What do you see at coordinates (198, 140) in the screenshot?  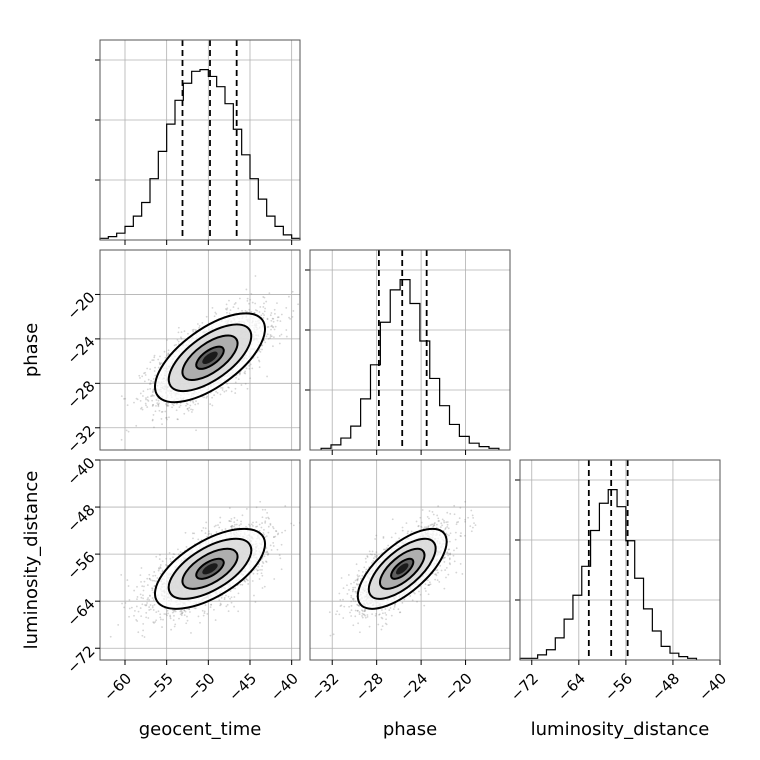 I see `hist-panel-geocent_time` at bounding box center [198, 140].